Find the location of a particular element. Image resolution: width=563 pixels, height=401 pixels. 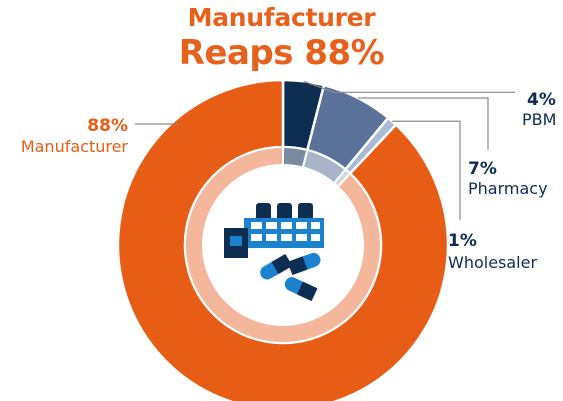

label-pharmacy-name: Pharmacy is located at coordinates (508, 188).